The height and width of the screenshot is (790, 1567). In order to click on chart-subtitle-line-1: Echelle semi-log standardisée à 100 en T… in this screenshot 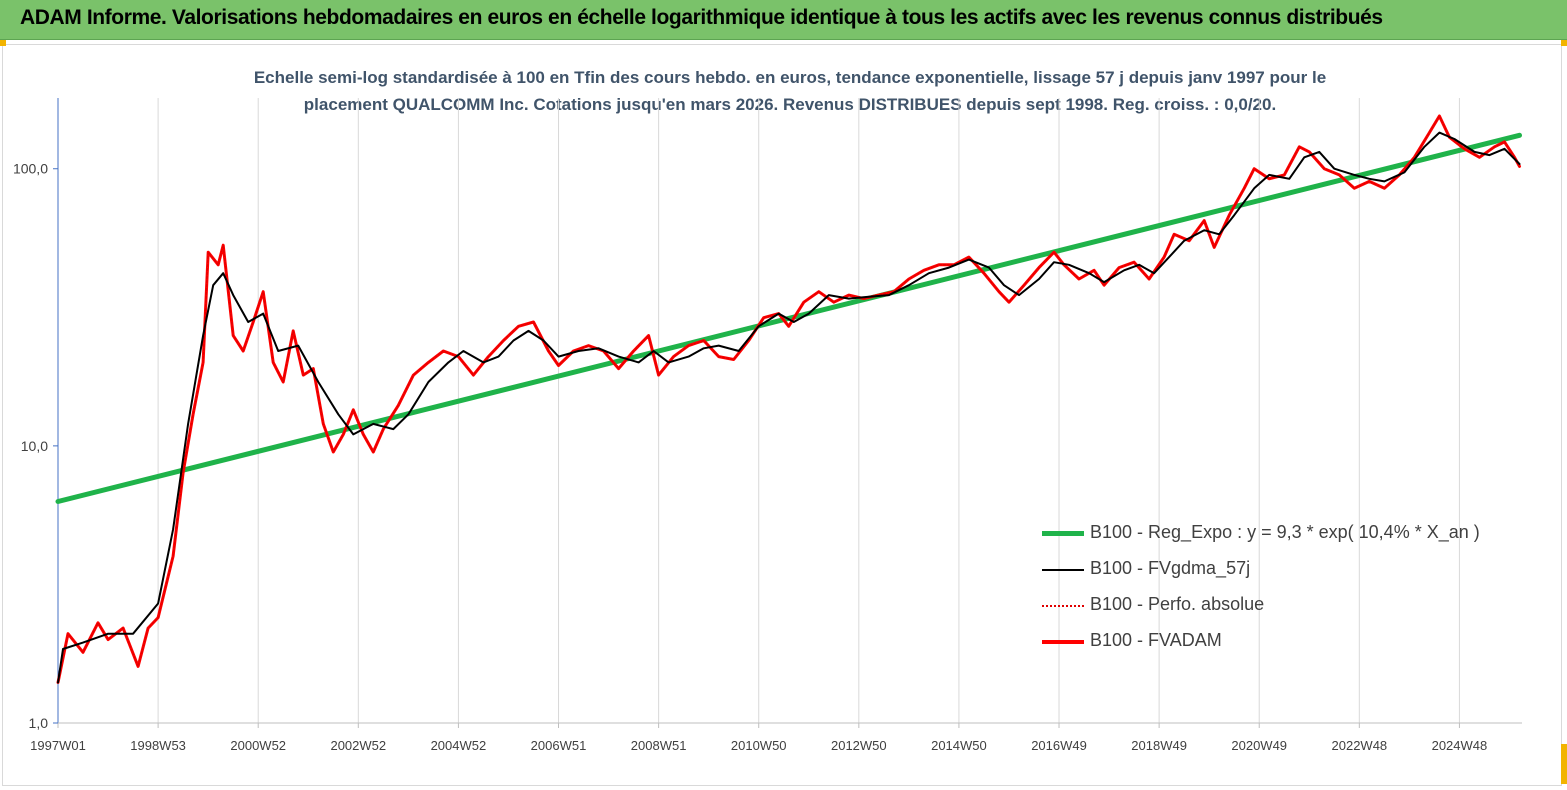, I will do `click(790, 77)`.